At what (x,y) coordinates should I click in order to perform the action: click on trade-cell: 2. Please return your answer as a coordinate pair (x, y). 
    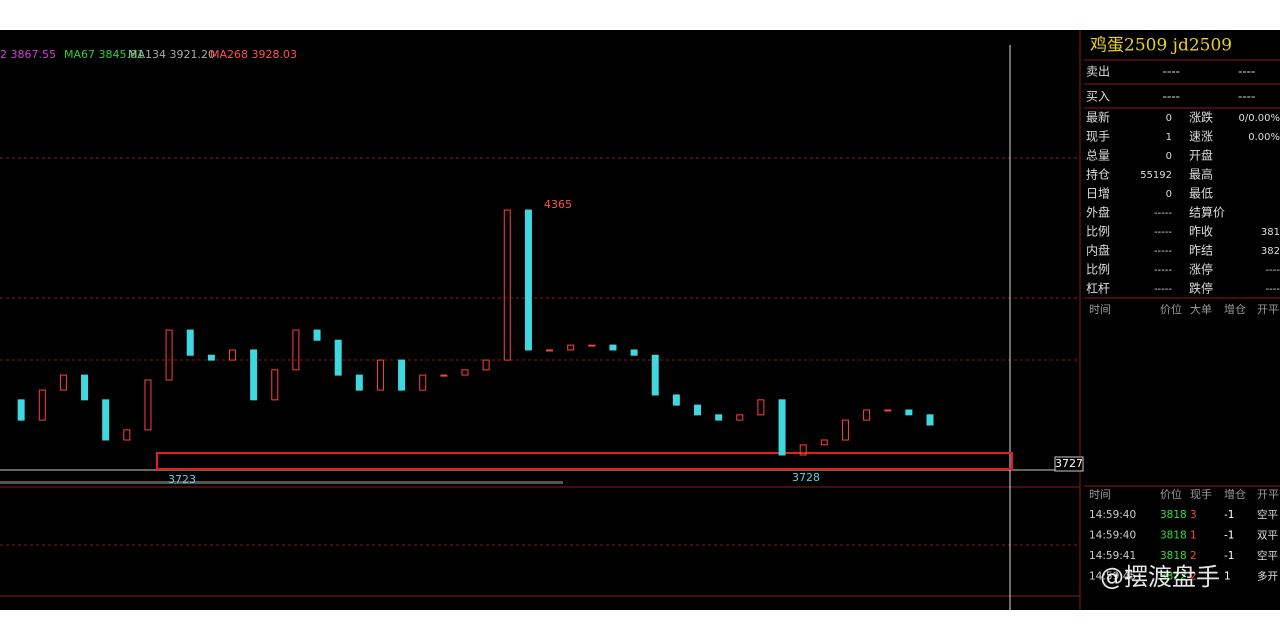
    Looking at the image, I should click on (1193, 556).